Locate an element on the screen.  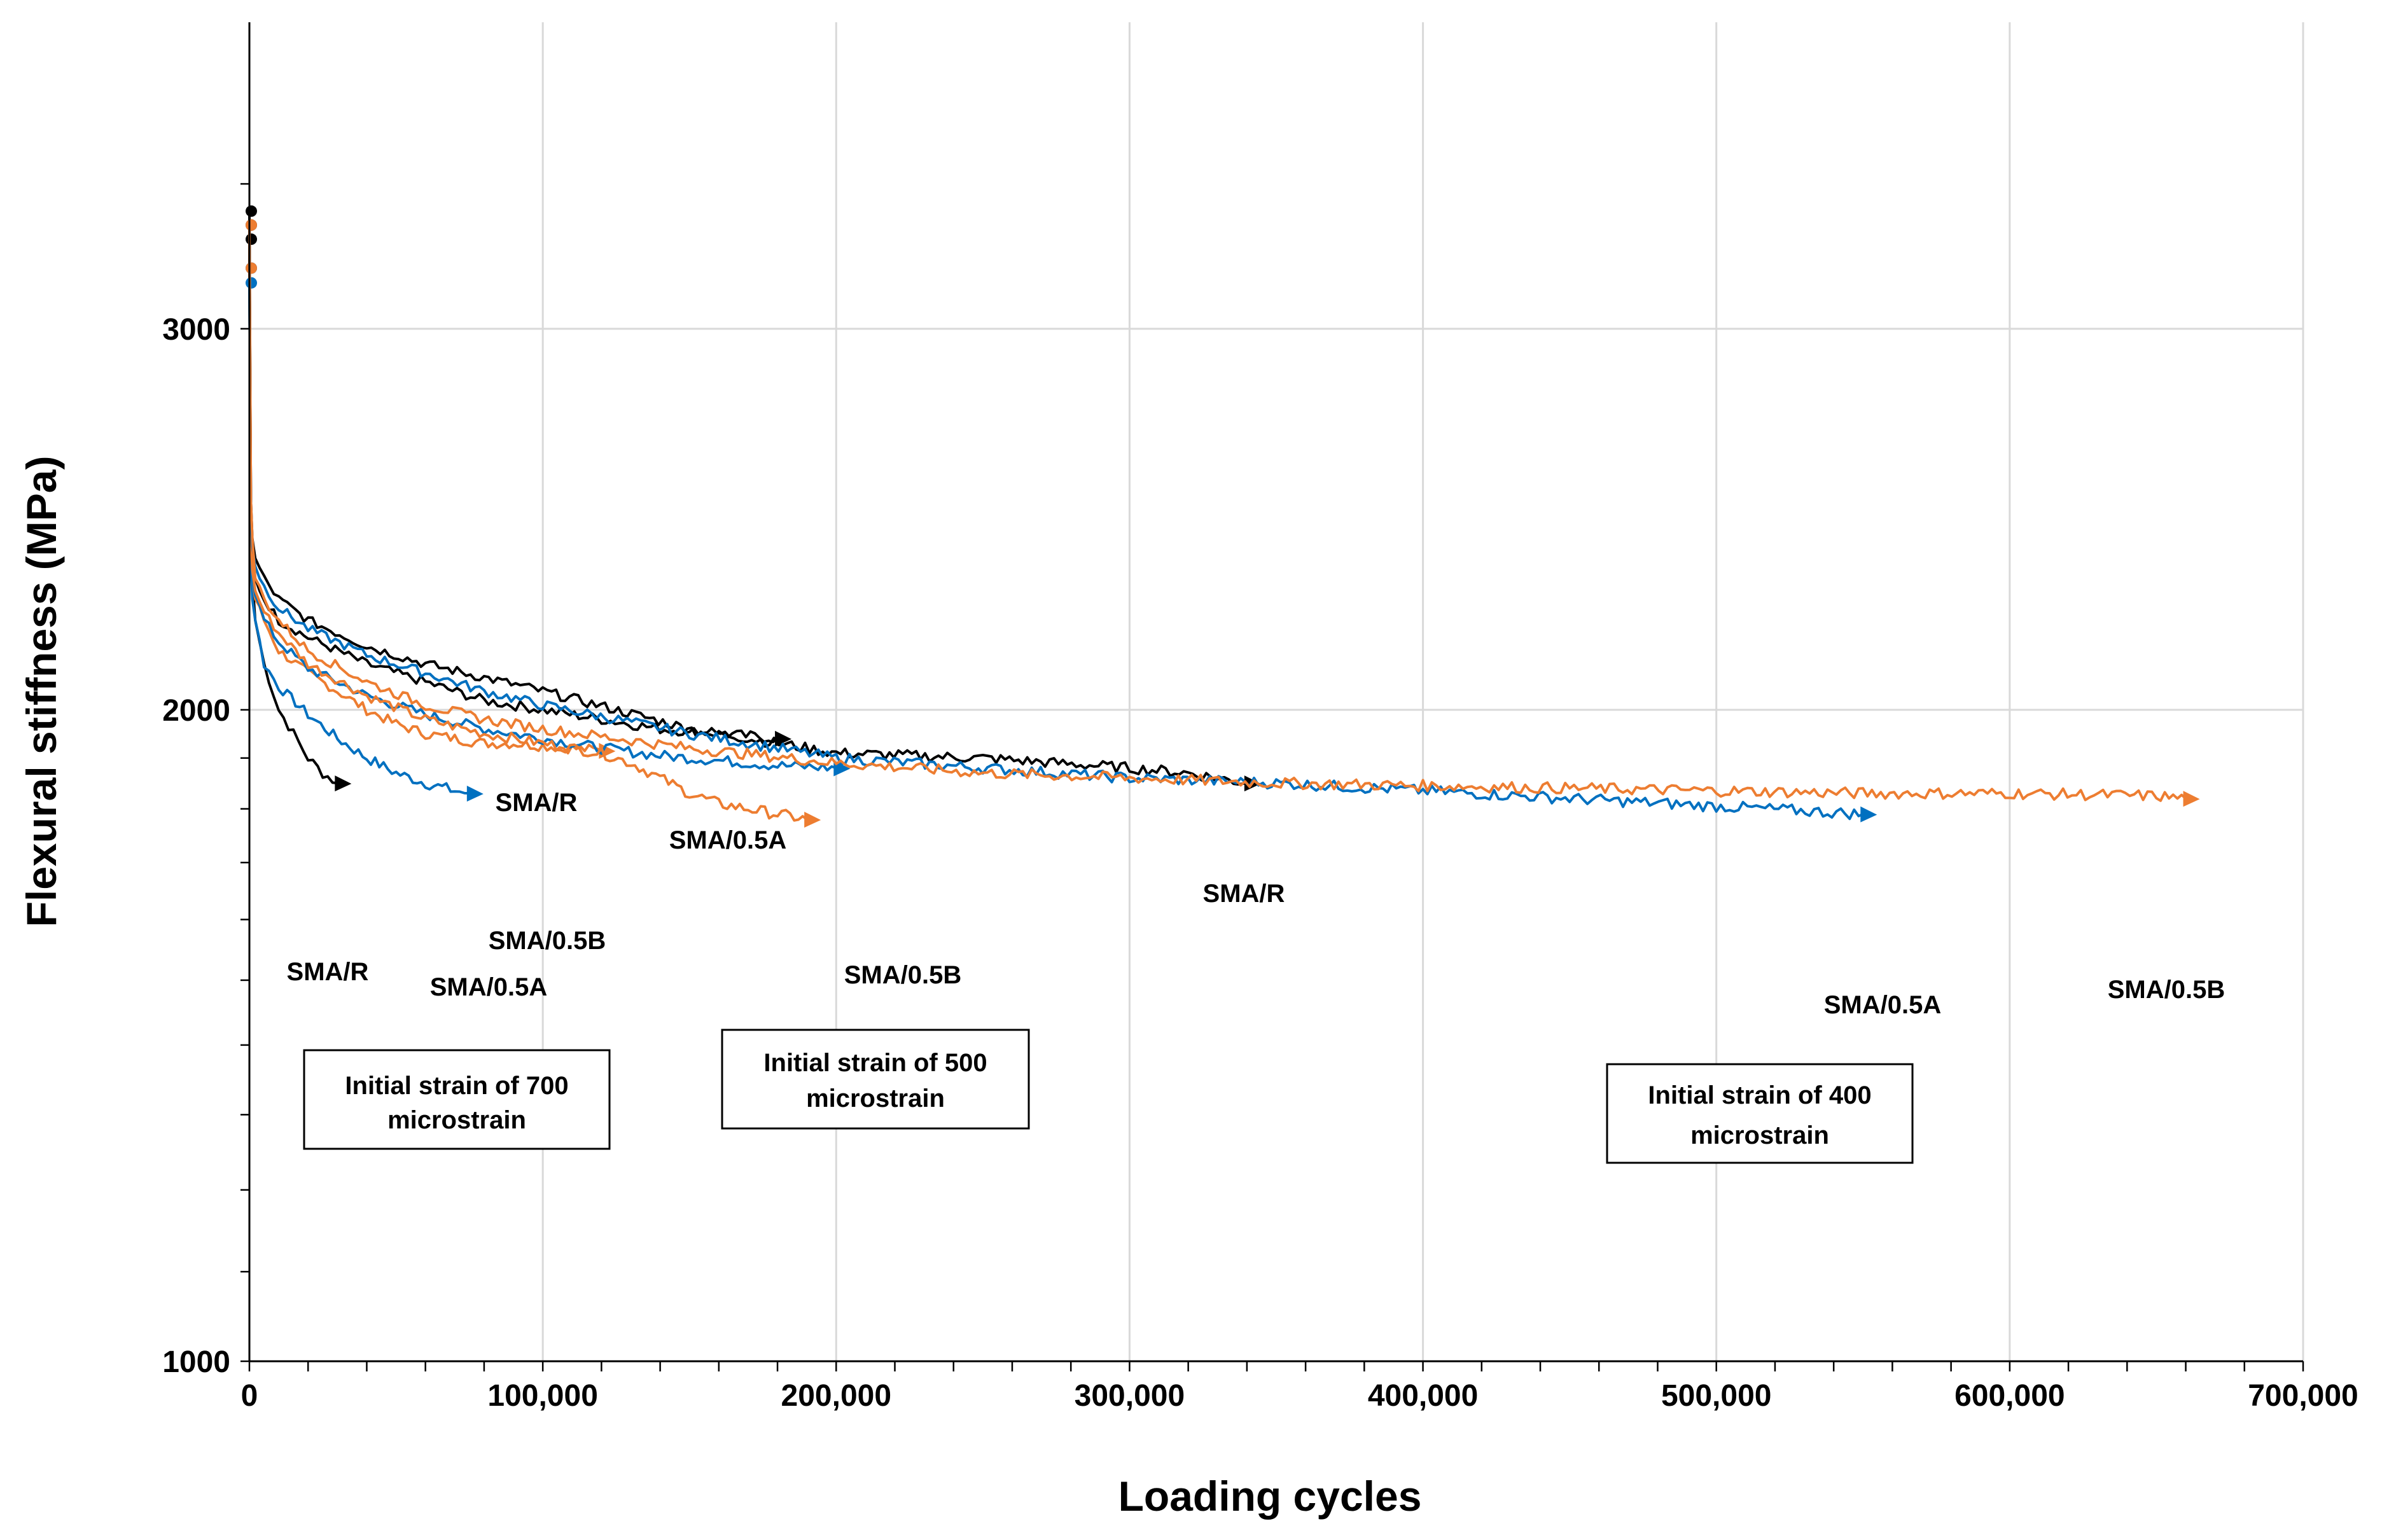
strain-box-line1: Initial strain of 700 is located at coordinates (456, 1086).